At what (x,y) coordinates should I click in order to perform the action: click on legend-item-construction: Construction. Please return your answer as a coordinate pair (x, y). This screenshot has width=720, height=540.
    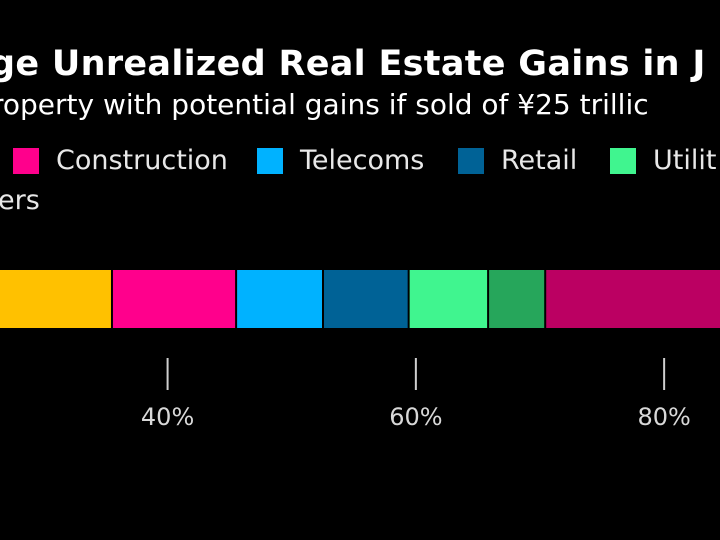
    Looking at the image, I should click on (120, 160).